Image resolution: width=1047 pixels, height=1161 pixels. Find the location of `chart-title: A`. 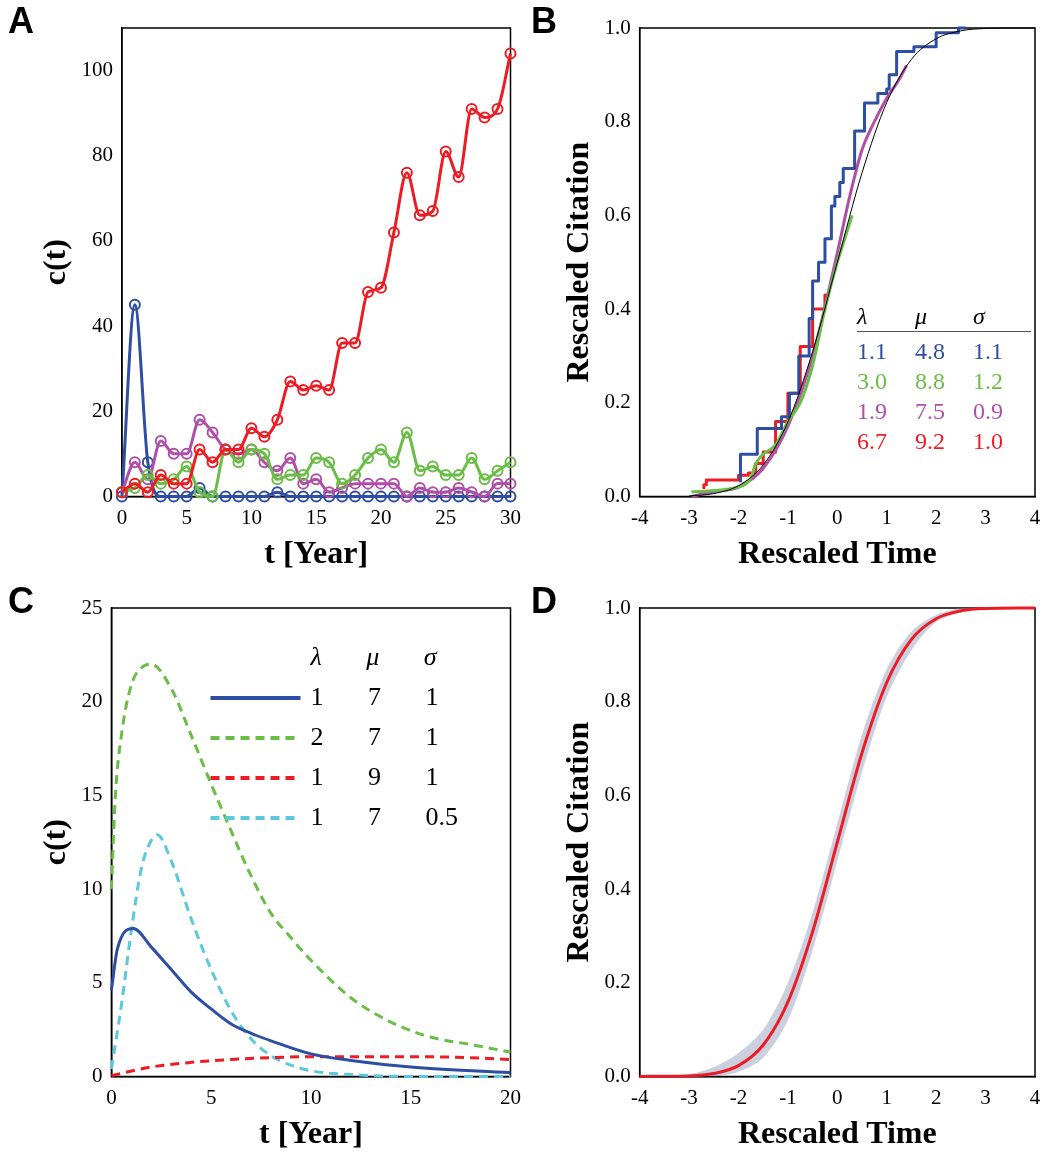

chart-title: A is located at coordinates (21, 21).